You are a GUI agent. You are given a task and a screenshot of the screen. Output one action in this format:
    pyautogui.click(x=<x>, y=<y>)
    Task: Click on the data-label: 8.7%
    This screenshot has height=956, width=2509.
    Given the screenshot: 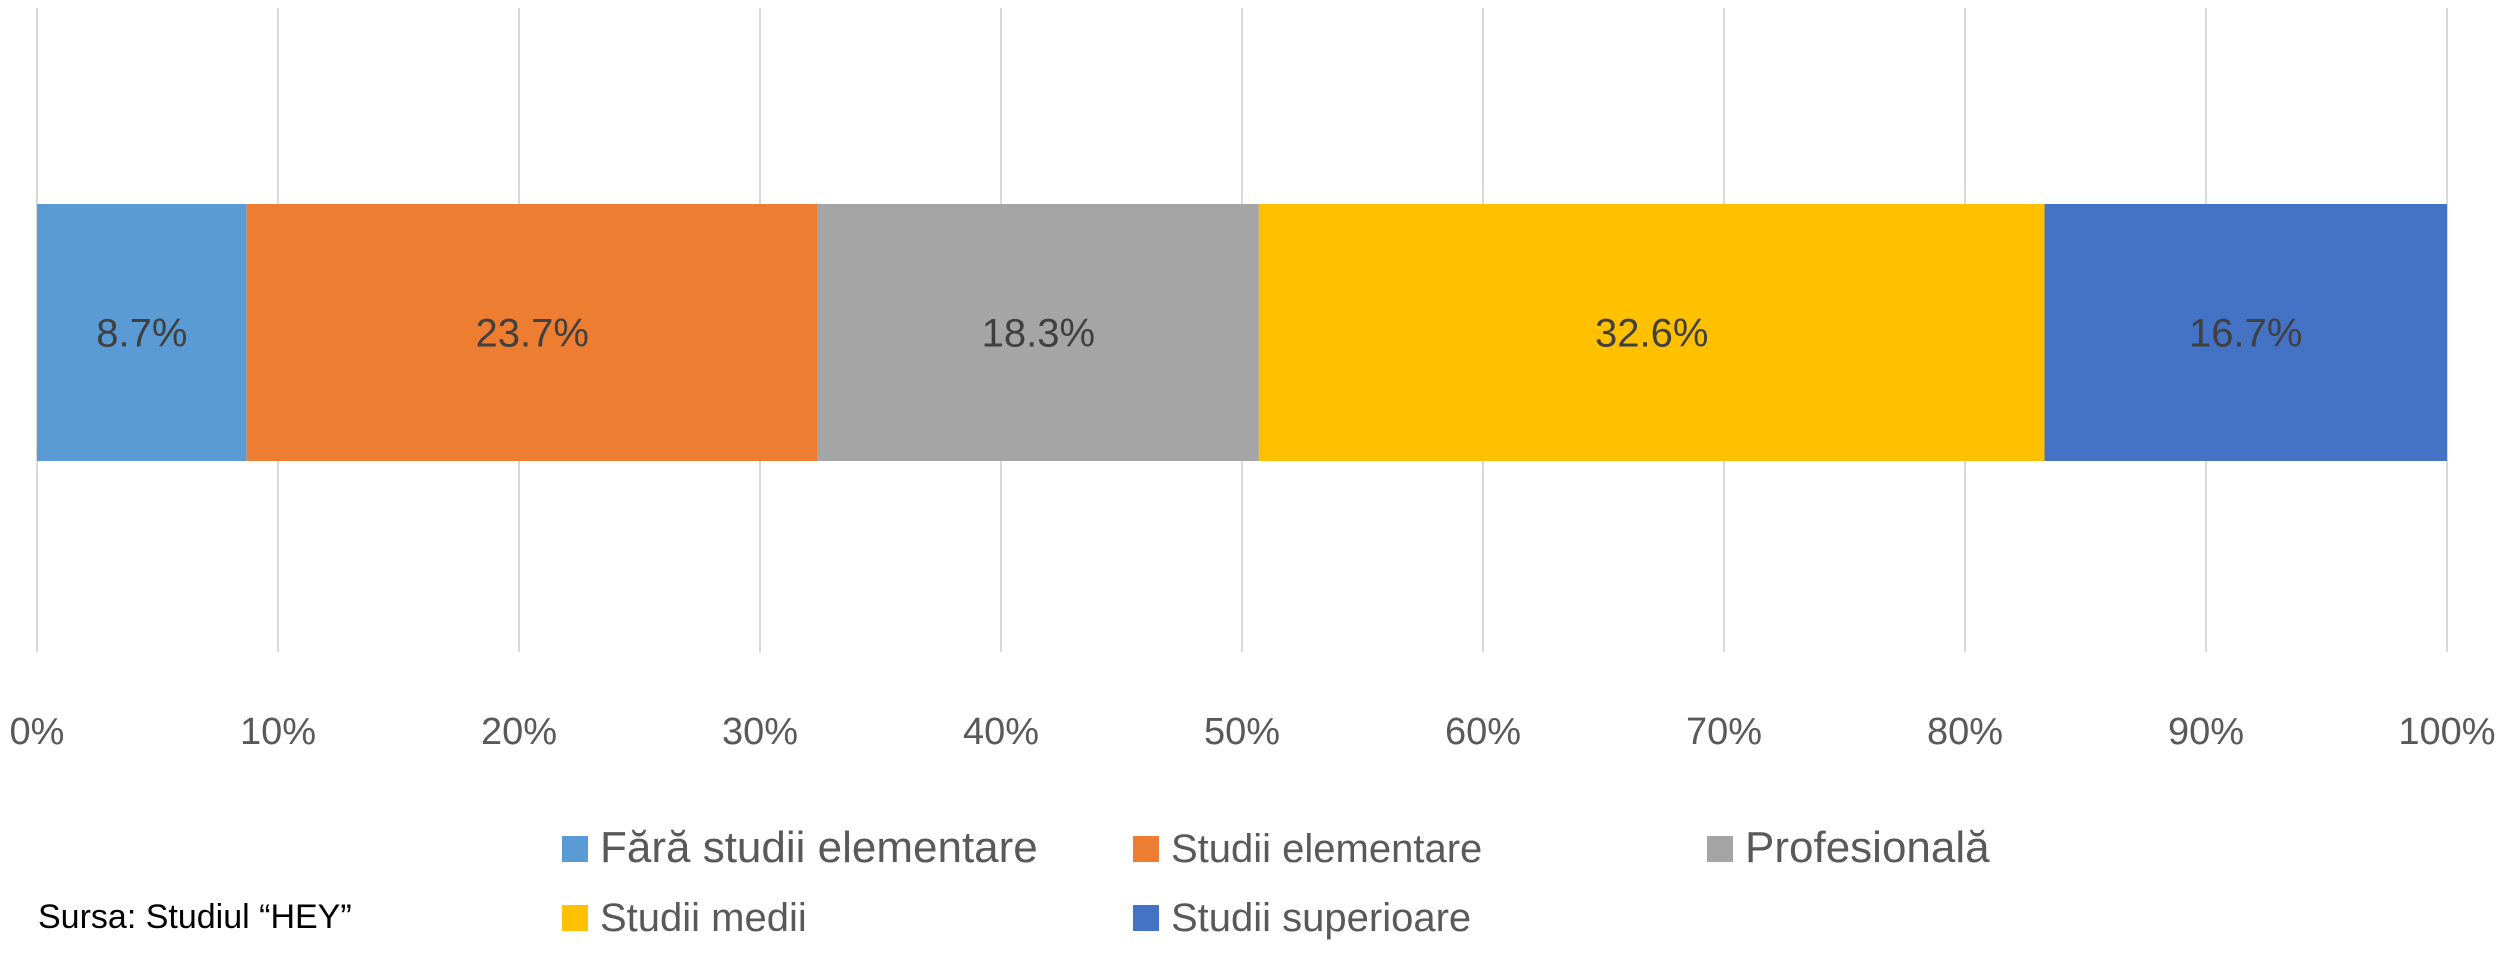 What is the action you would take?
    pyautogui.click(x=141, y=334)
    